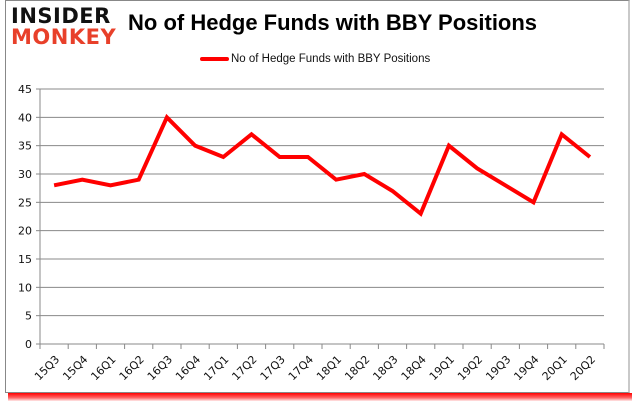  I want to click on y-tick-label: 10, so click(25, 287).